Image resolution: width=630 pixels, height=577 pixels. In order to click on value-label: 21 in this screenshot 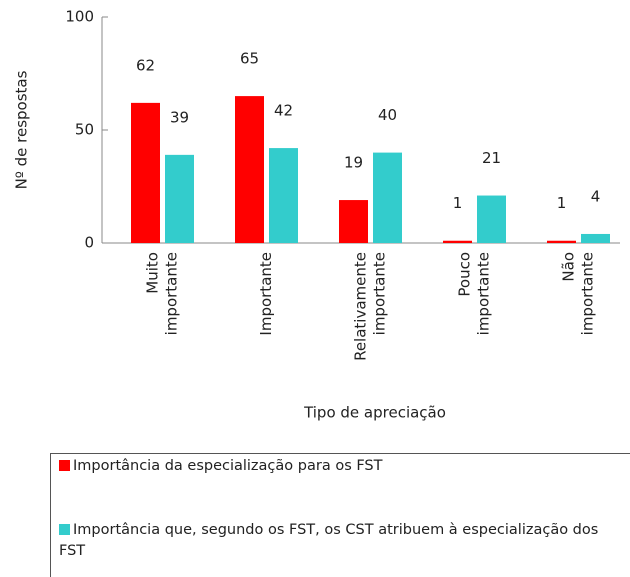, I will do `click(491, 158)`.